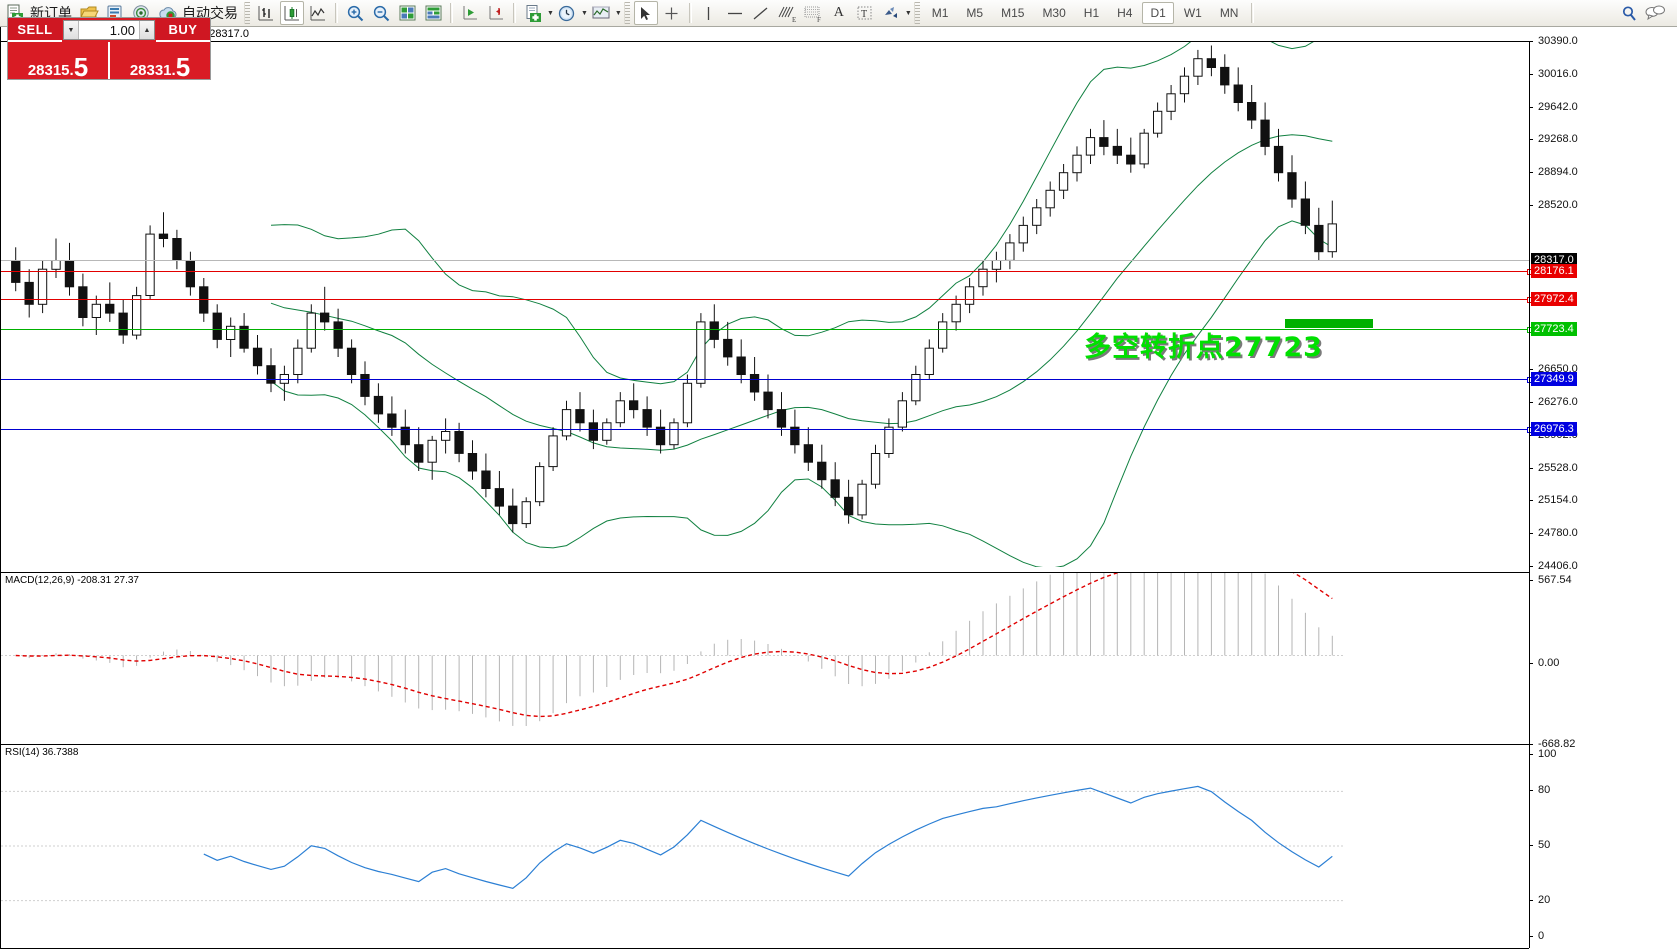 This screenshot has width=1677, height=949. I want to click on svg-text: E, so click(794, 19).